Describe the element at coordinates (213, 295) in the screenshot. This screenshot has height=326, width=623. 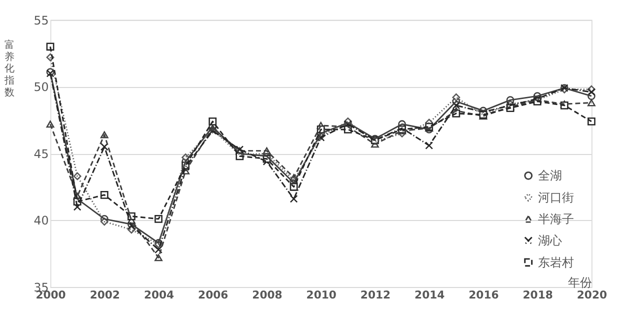
I see `x-tick-label: 2006` at that location.